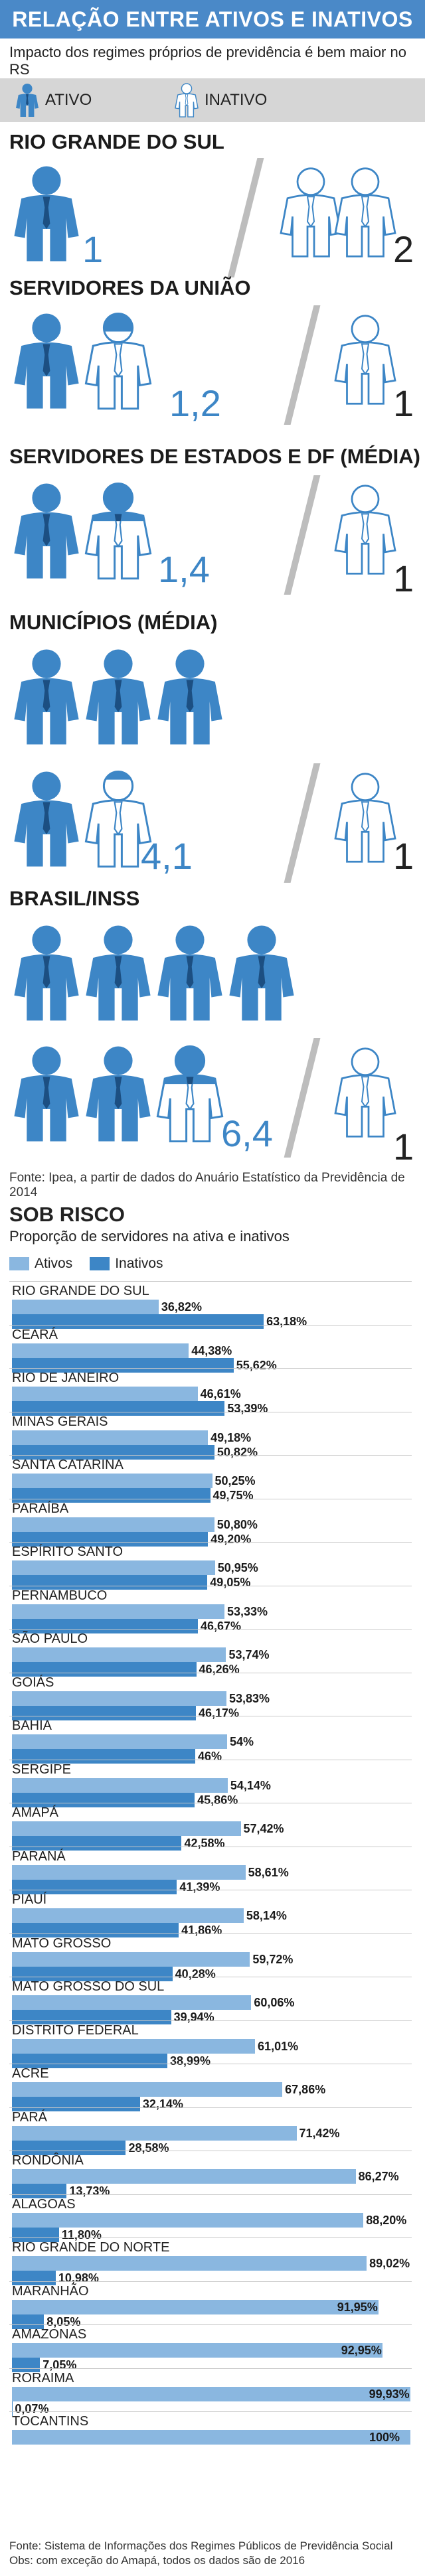  I want to click on value-label-ativos-alagoas: 88,20%, so click(386, 2220).